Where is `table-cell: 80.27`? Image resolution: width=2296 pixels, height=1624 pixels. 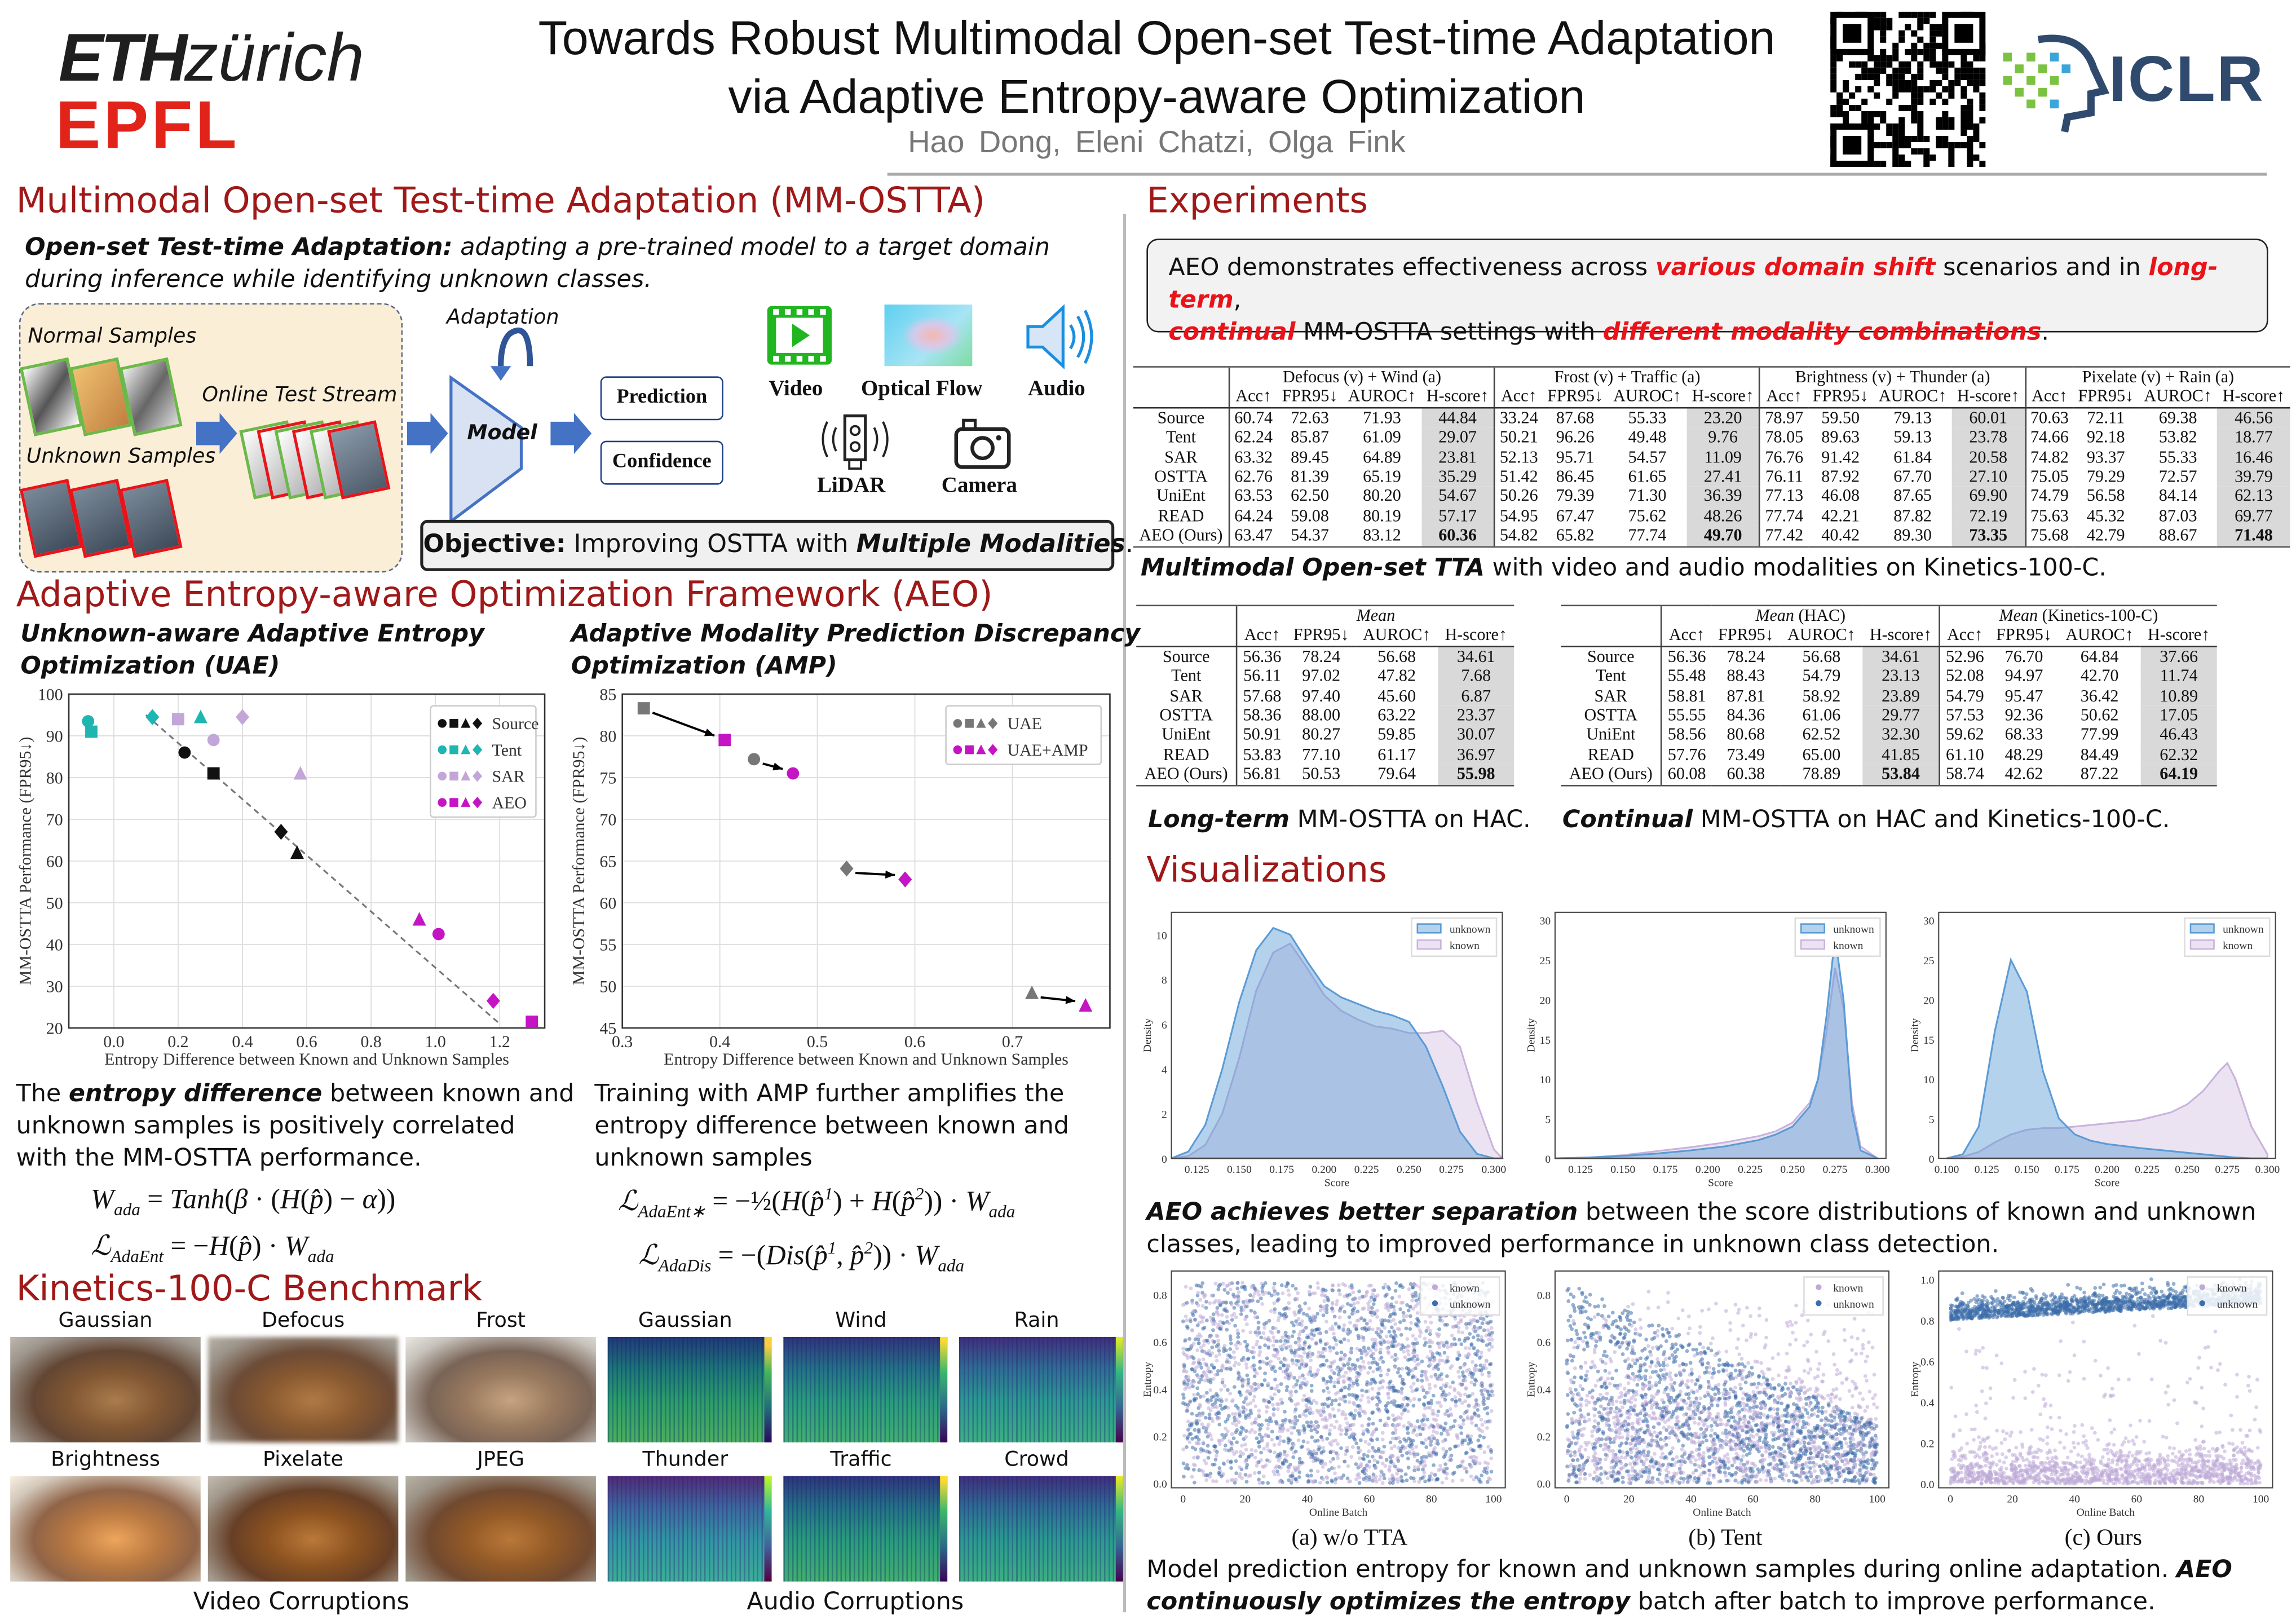 table-cell: 80.27 is located at coordinates (1321, 735).